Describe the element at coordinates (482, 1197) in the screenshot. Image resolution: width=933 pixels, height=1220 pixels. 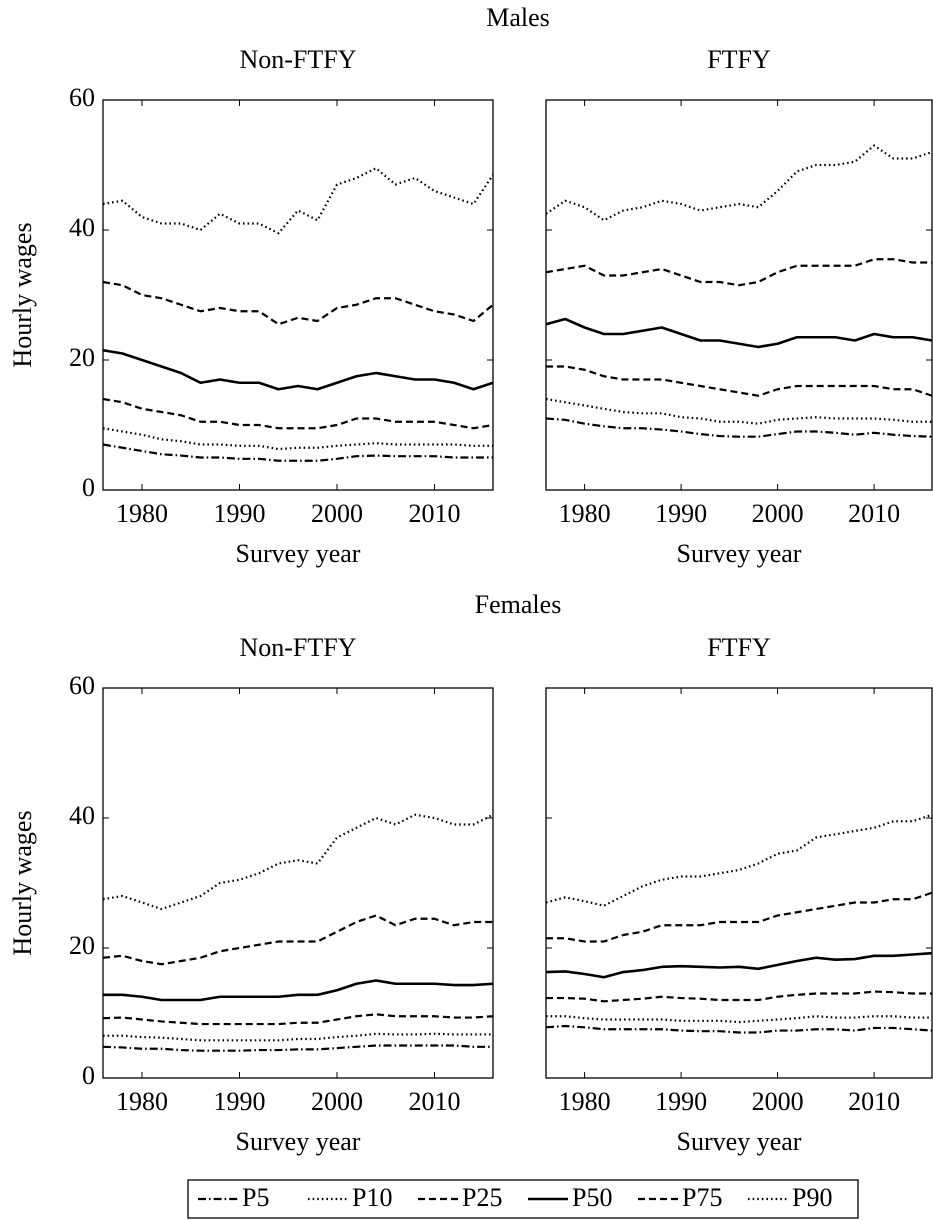
I see `legend-label: P25` at that location.